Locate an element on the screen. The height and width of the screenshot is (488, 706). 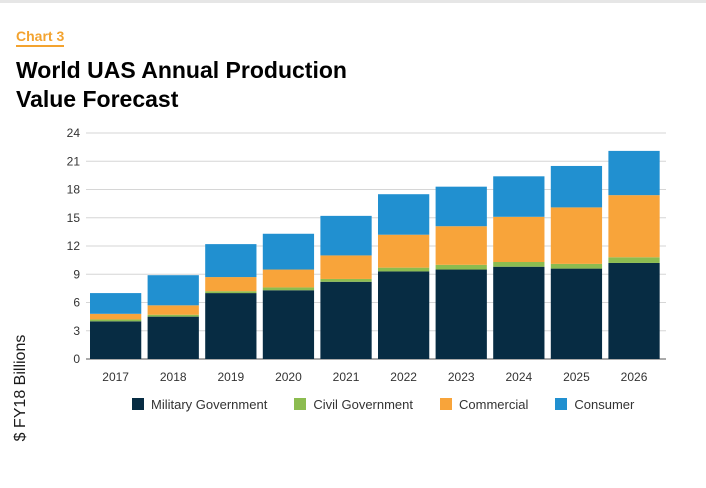
x-tick-label: 2023 is located at coordinates (461, 377).